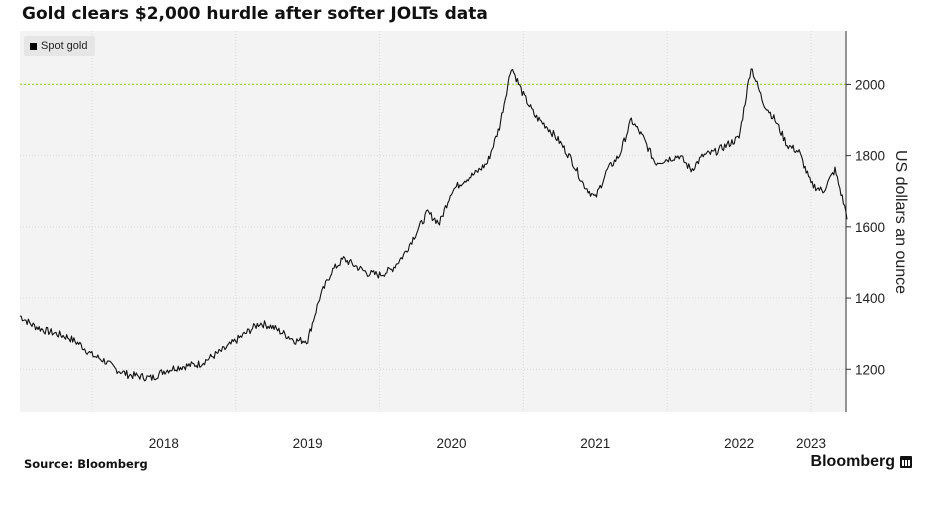 The width and height of the screenshot is (934, 508). Describe the element at coordinates (870, 227) in the screenshot. I see `y-tick-label: 1600` at that location.